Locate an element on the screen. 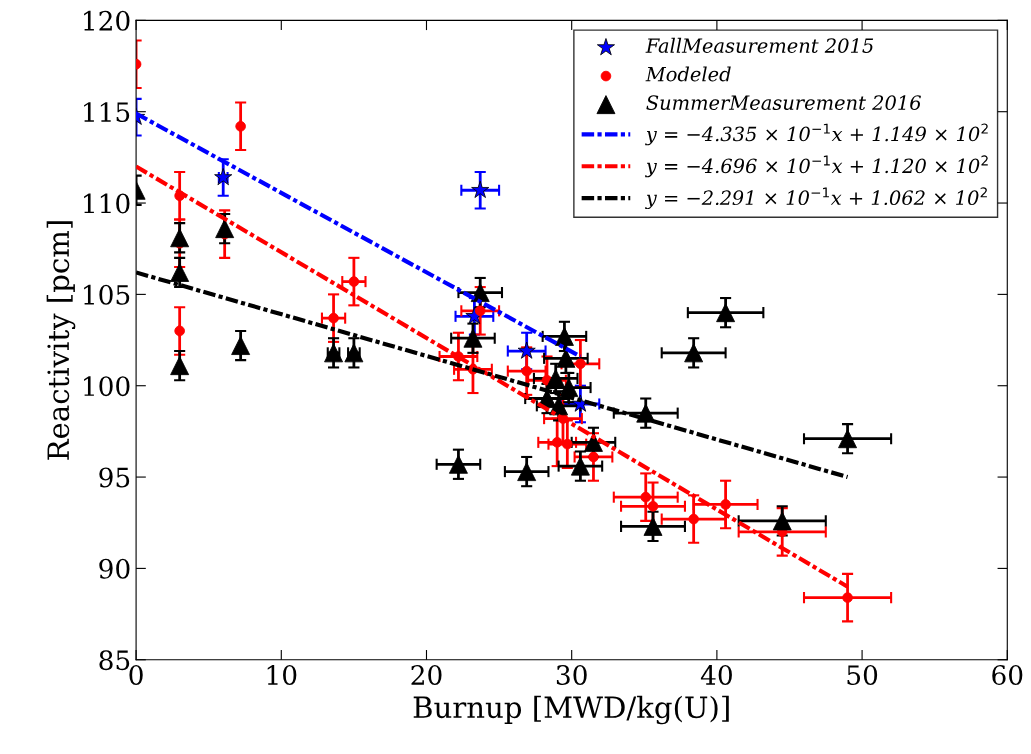 The height and width of the screenshot is (754, 1031). x-tick-label: 10 is located at coordinates (282, 675).